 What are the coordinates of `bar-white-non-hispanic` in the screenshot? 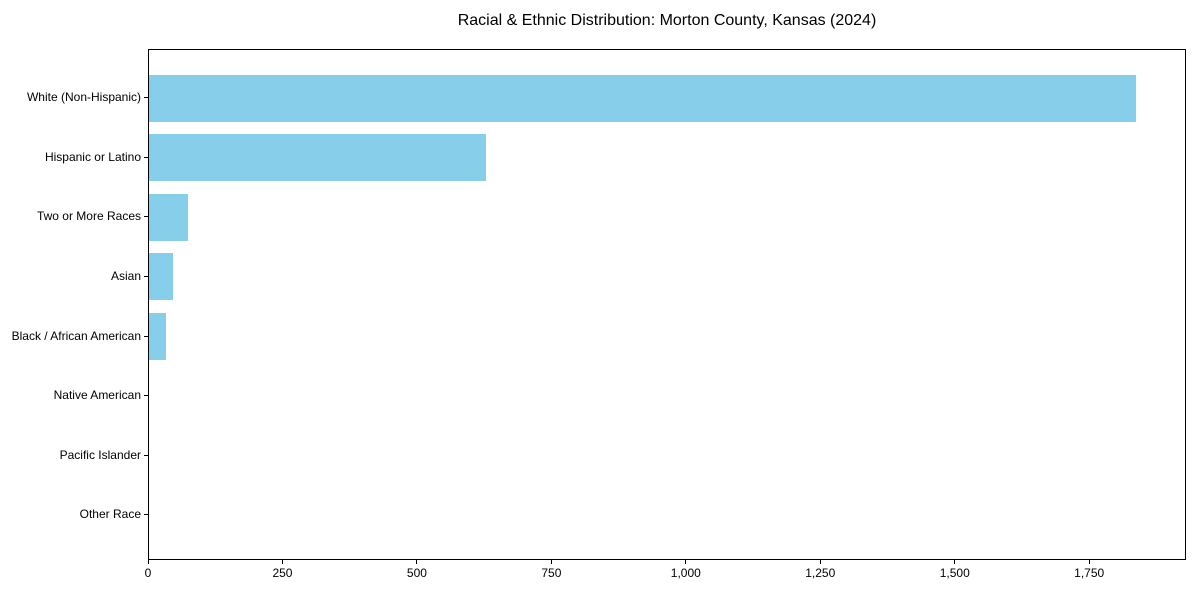 It's located at (642, 98).